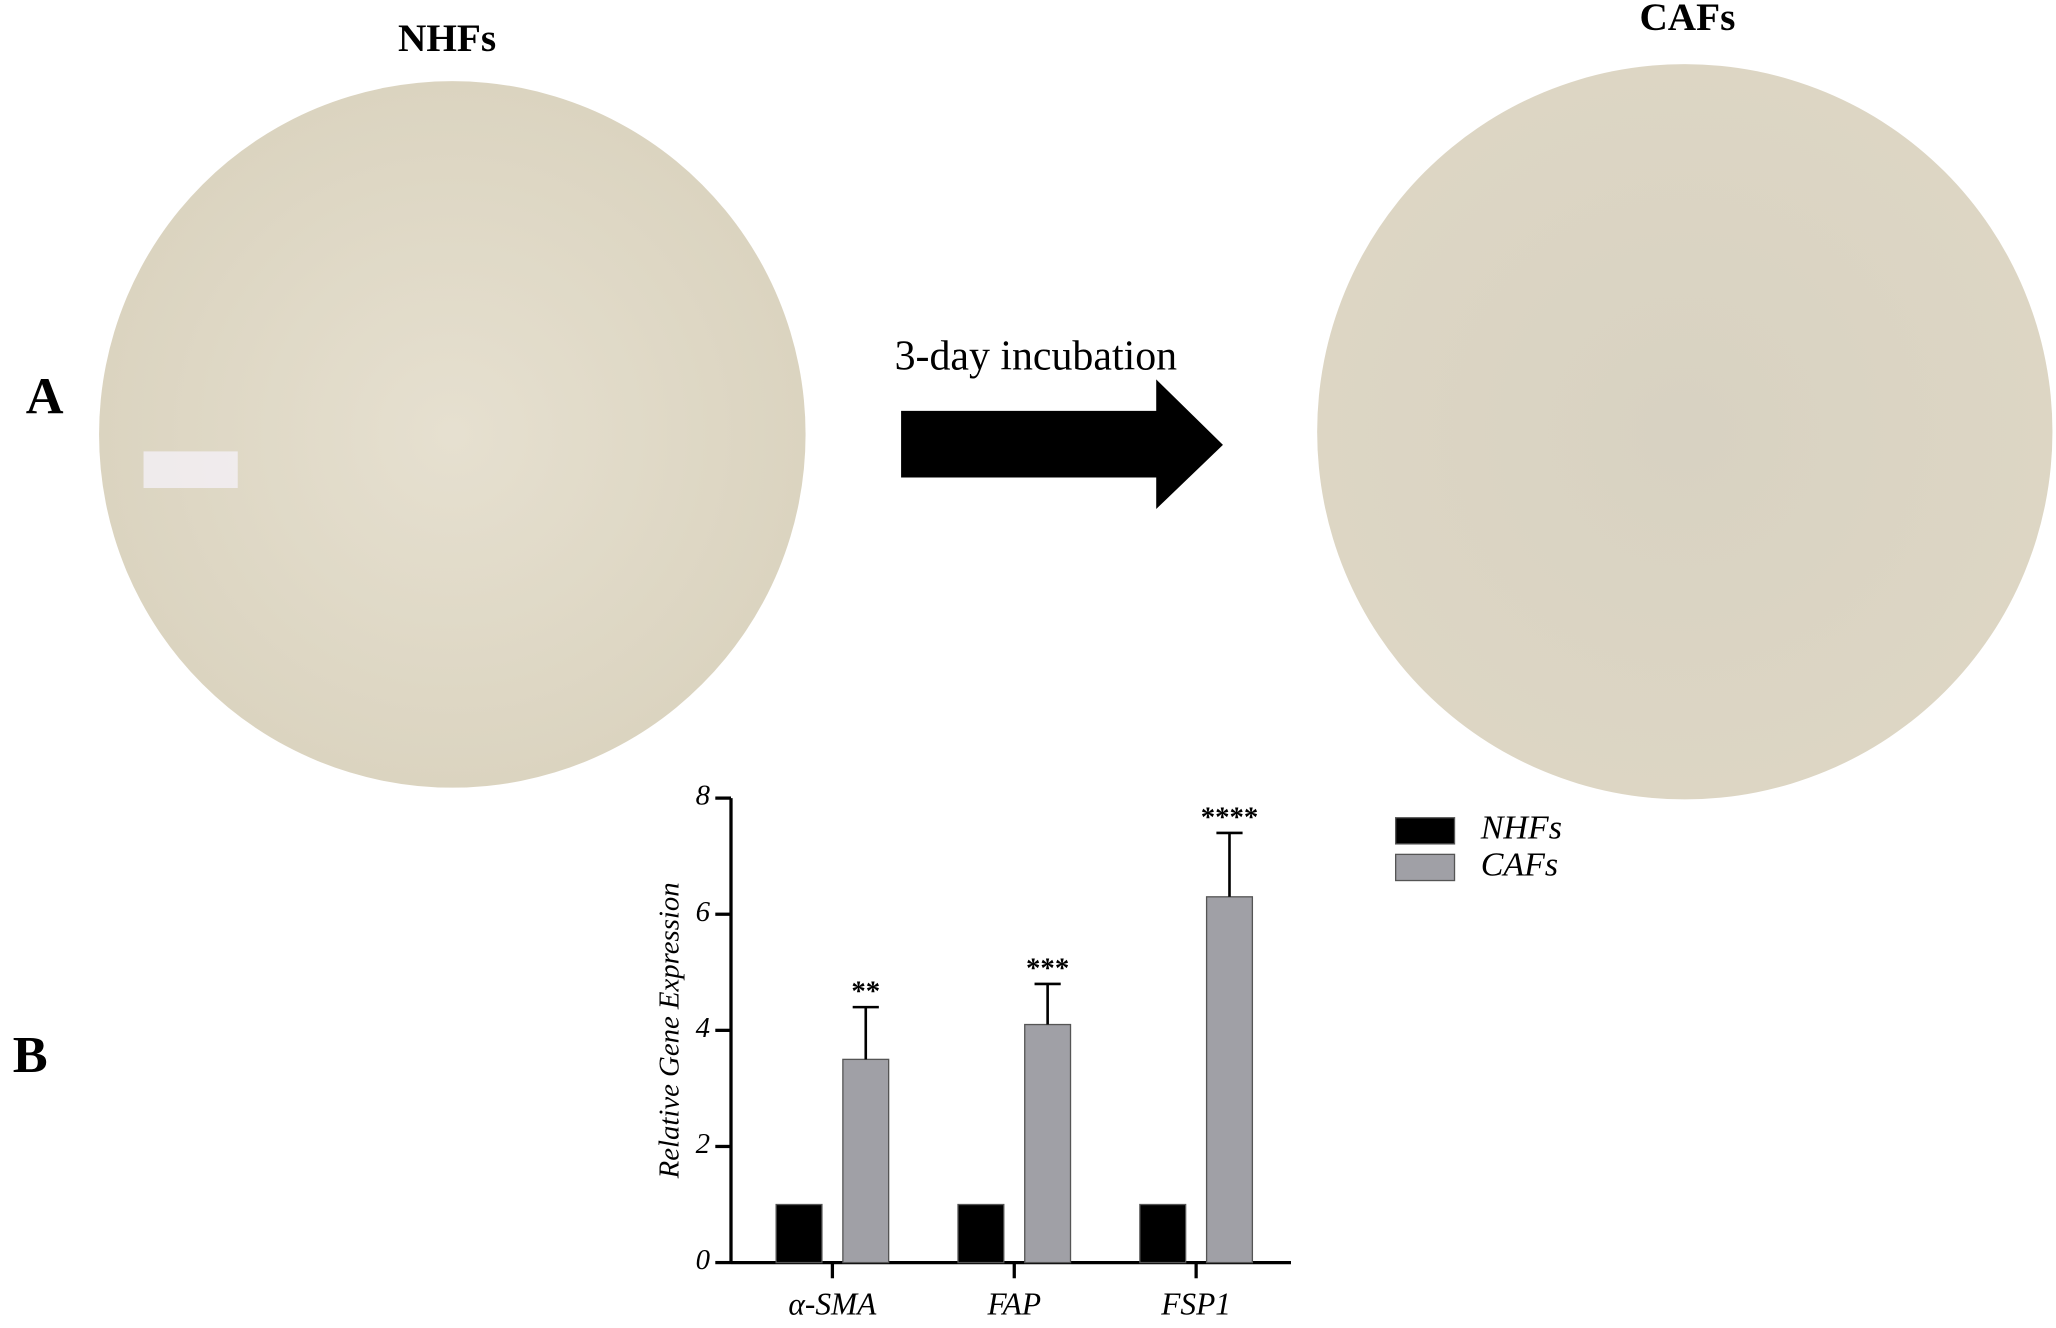 Image resolution: width=2056 pixels, height=1328 pixels. Describe the element at coordinates (703, 1144) in the screenshot. I see `y-tick-label: 2` at that location.